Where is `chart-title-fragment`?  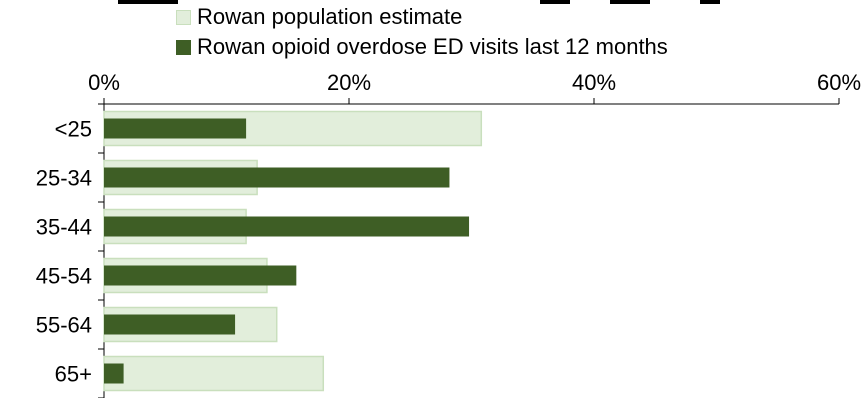
chart-title-fragment is located at coordinates (433, 4).